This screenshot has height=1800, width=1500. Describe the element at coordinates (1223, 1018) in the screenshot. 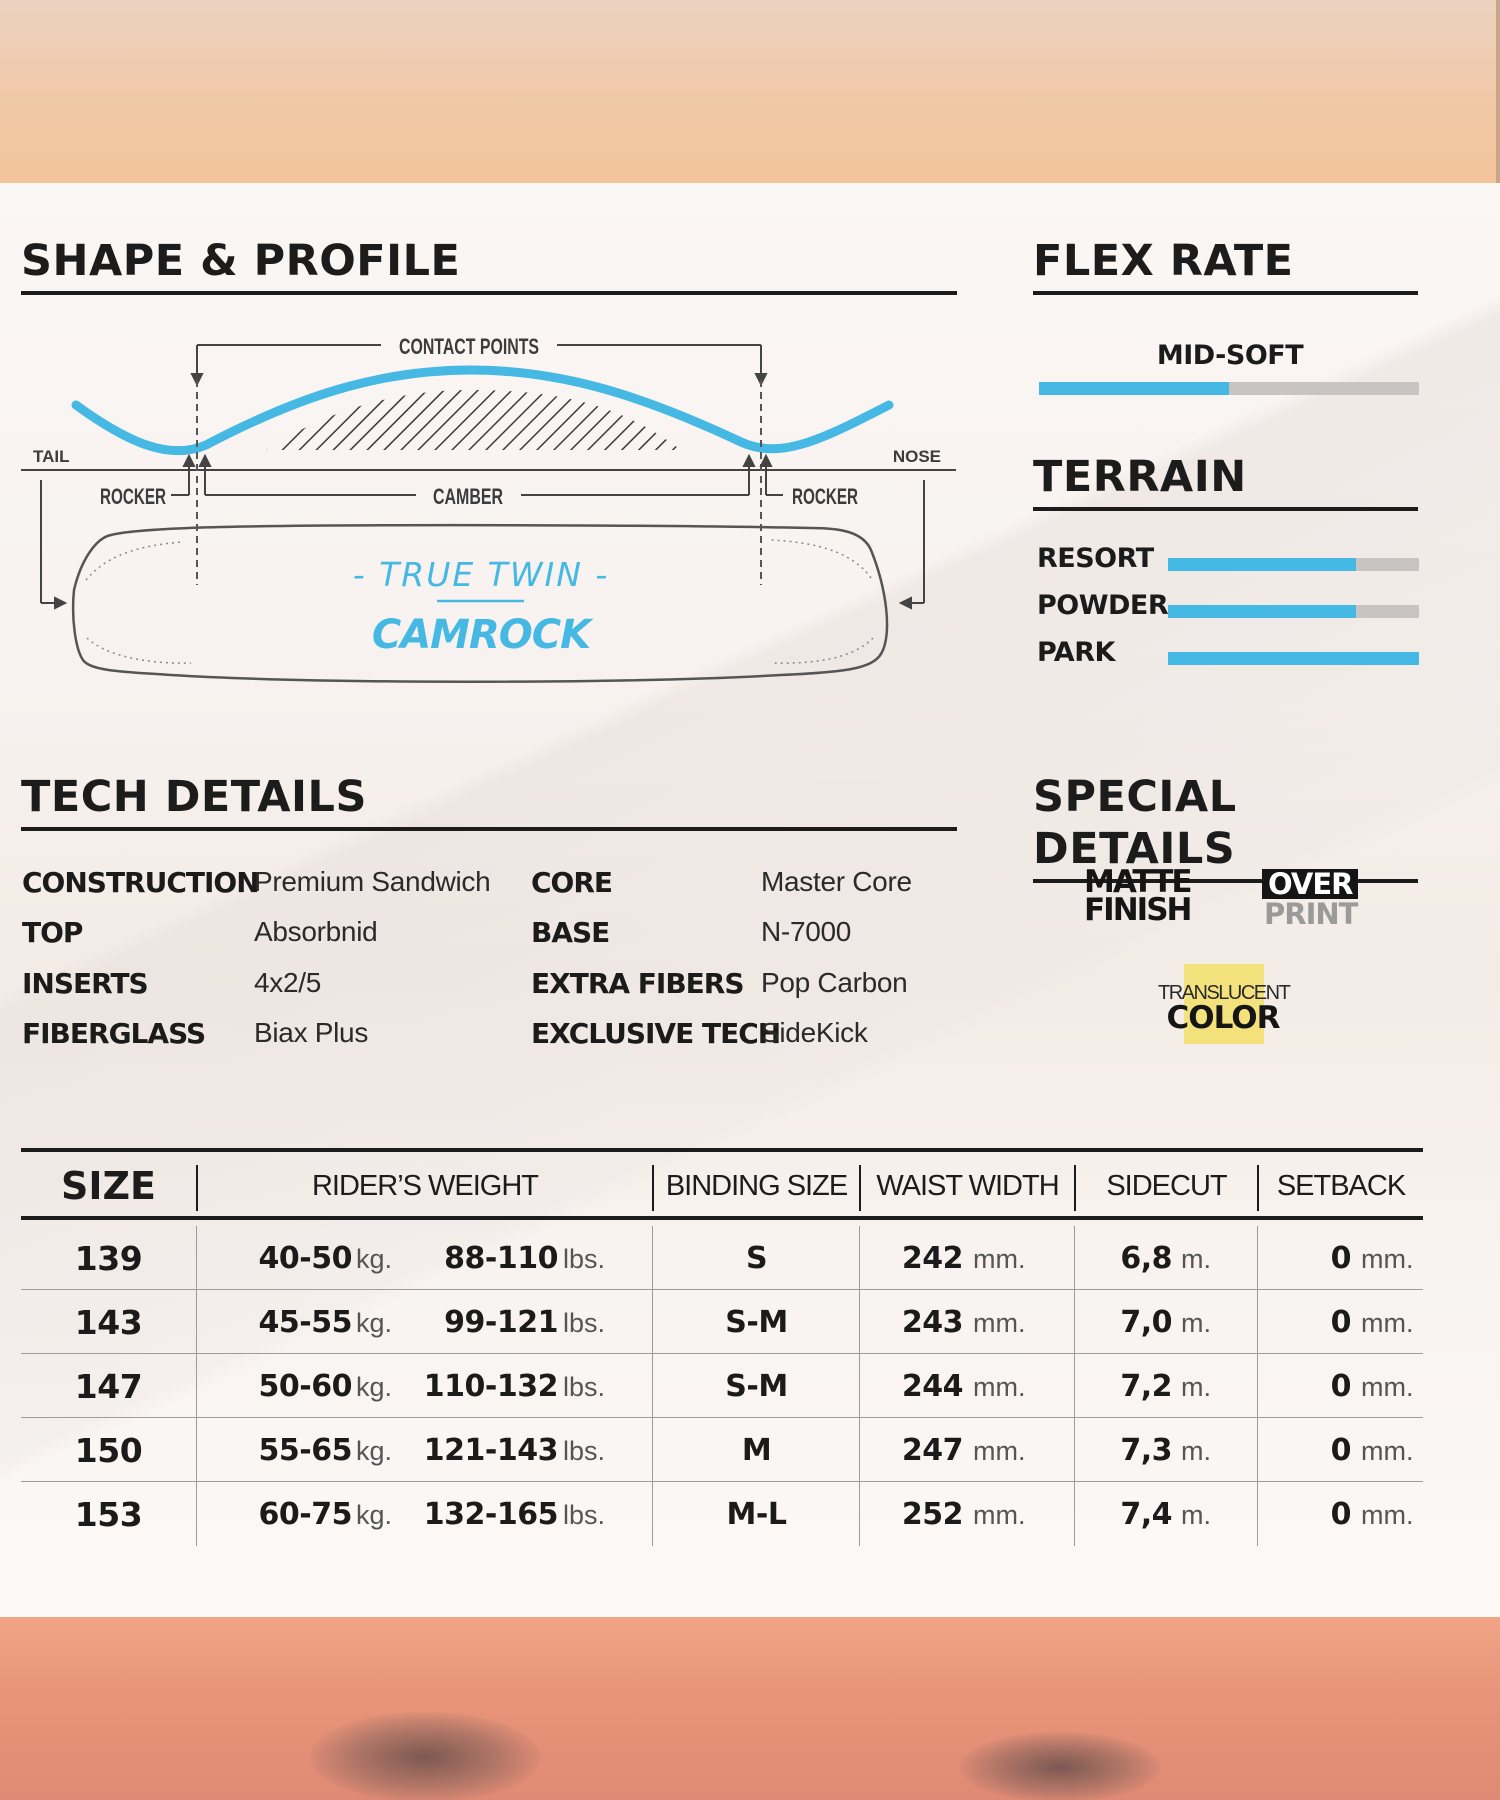

I see `color-label: COLOR` at that location.